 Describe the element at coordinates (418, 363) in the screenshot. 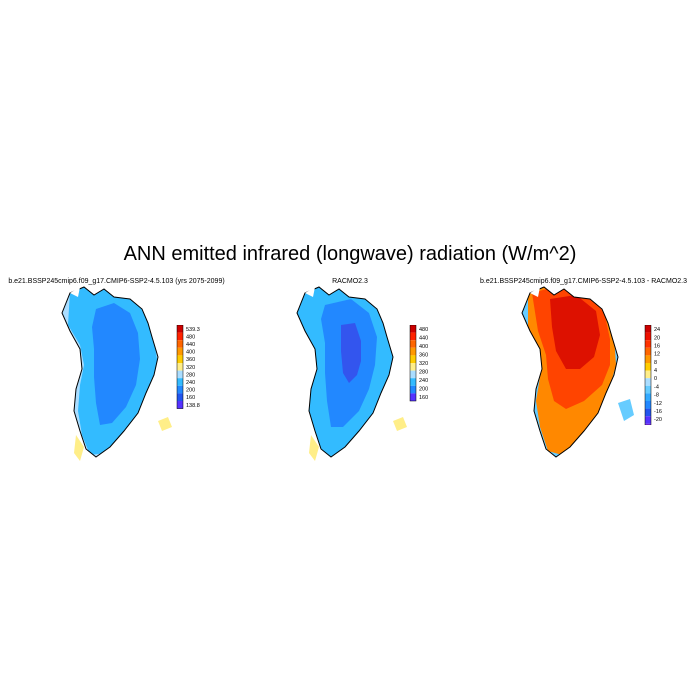

I see `colorbar-obs: 480 440 400 360 320 280 240 200 160` at that location.